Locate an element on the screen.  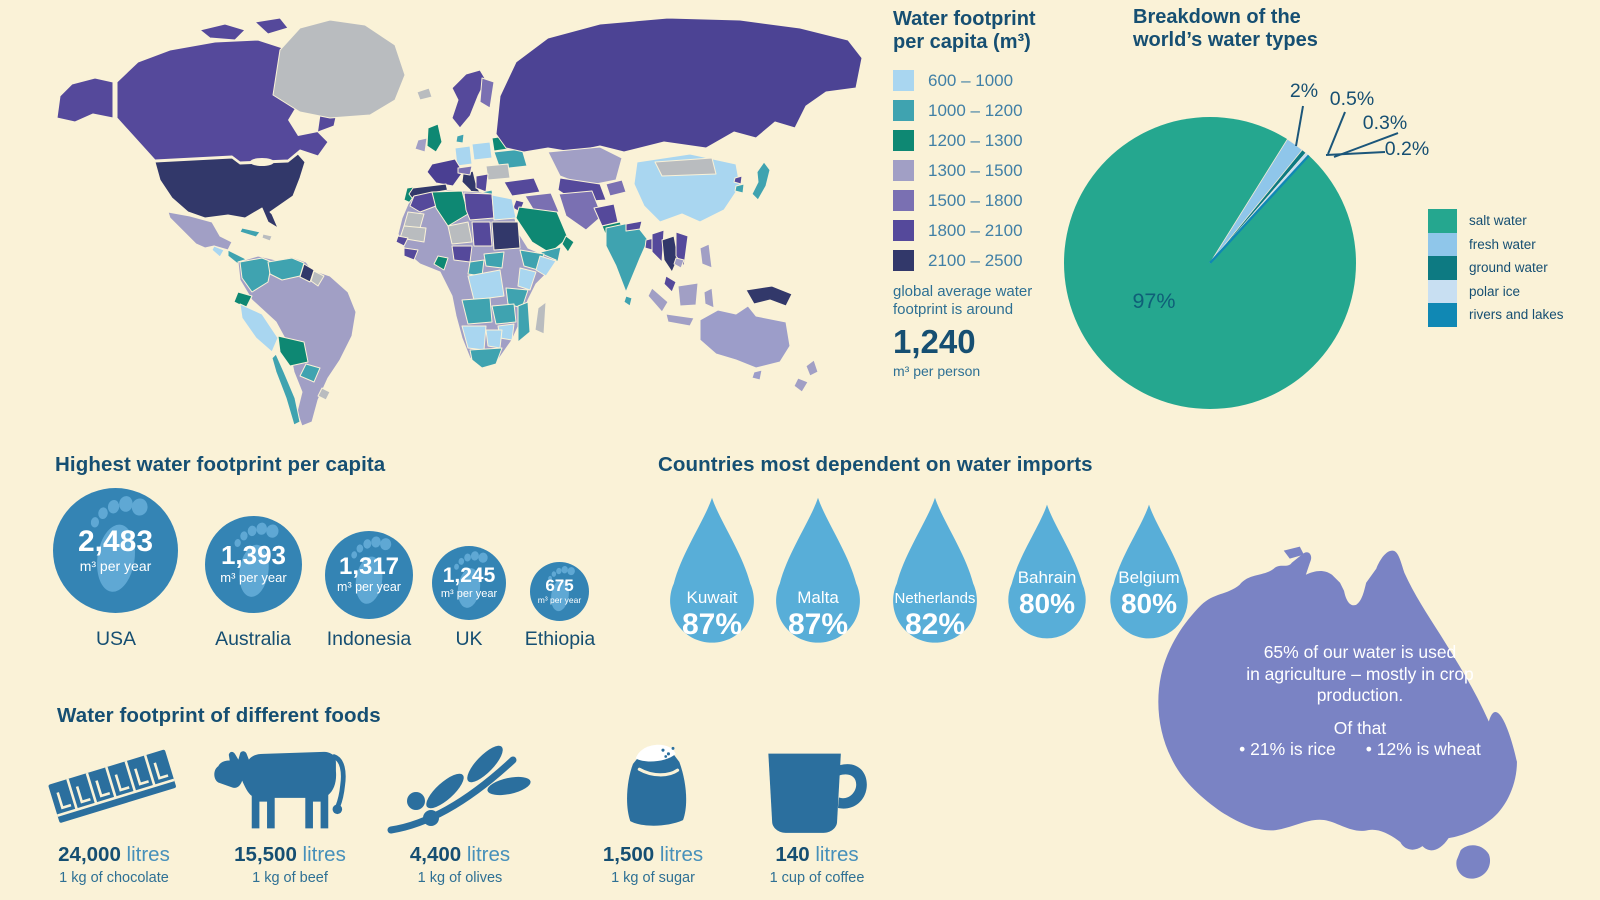
footprint-country-uk: UK is located at coordinates (469, 639).